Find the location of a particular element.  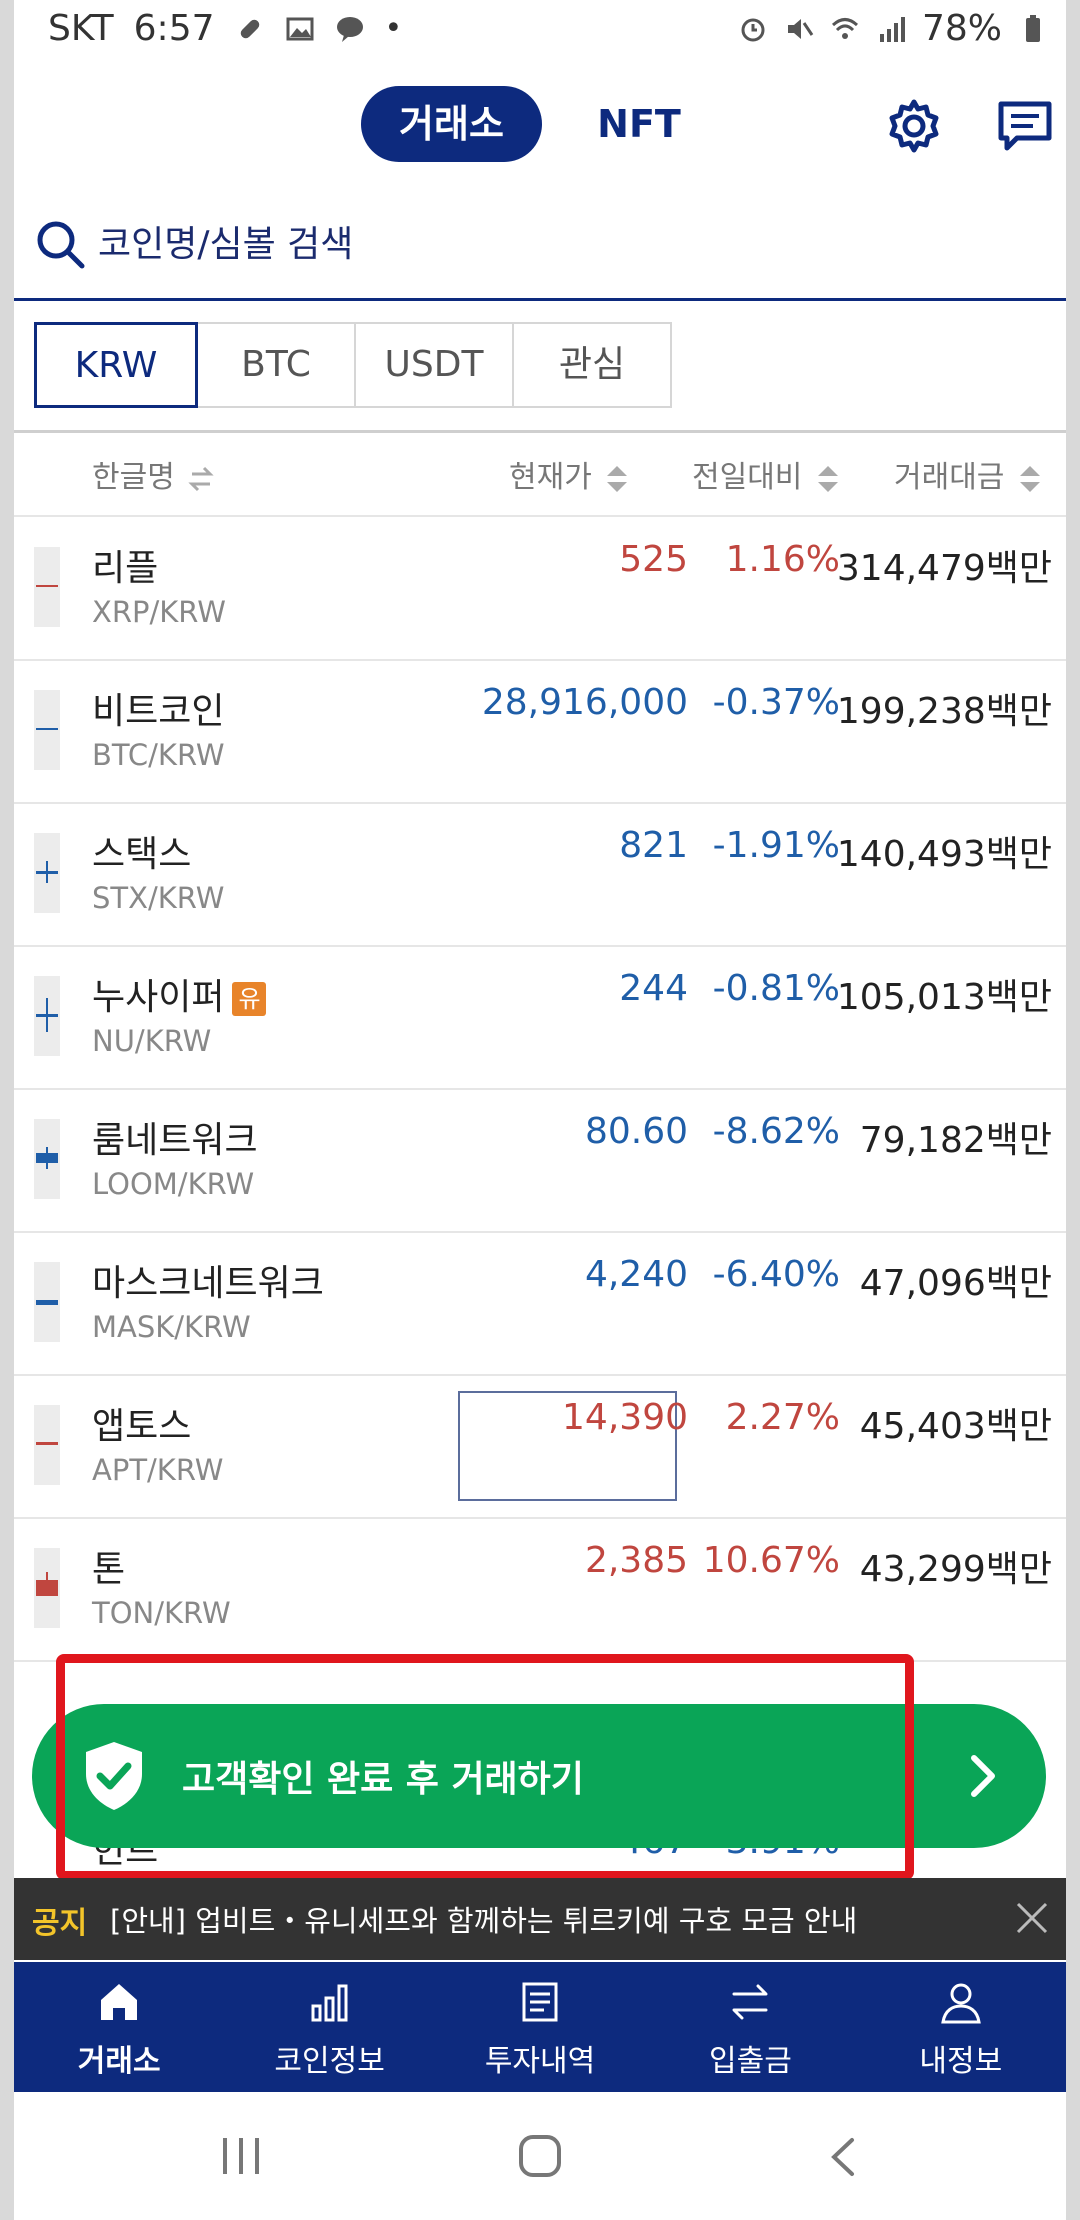

back-icon is located at coordinates (843, 2157).